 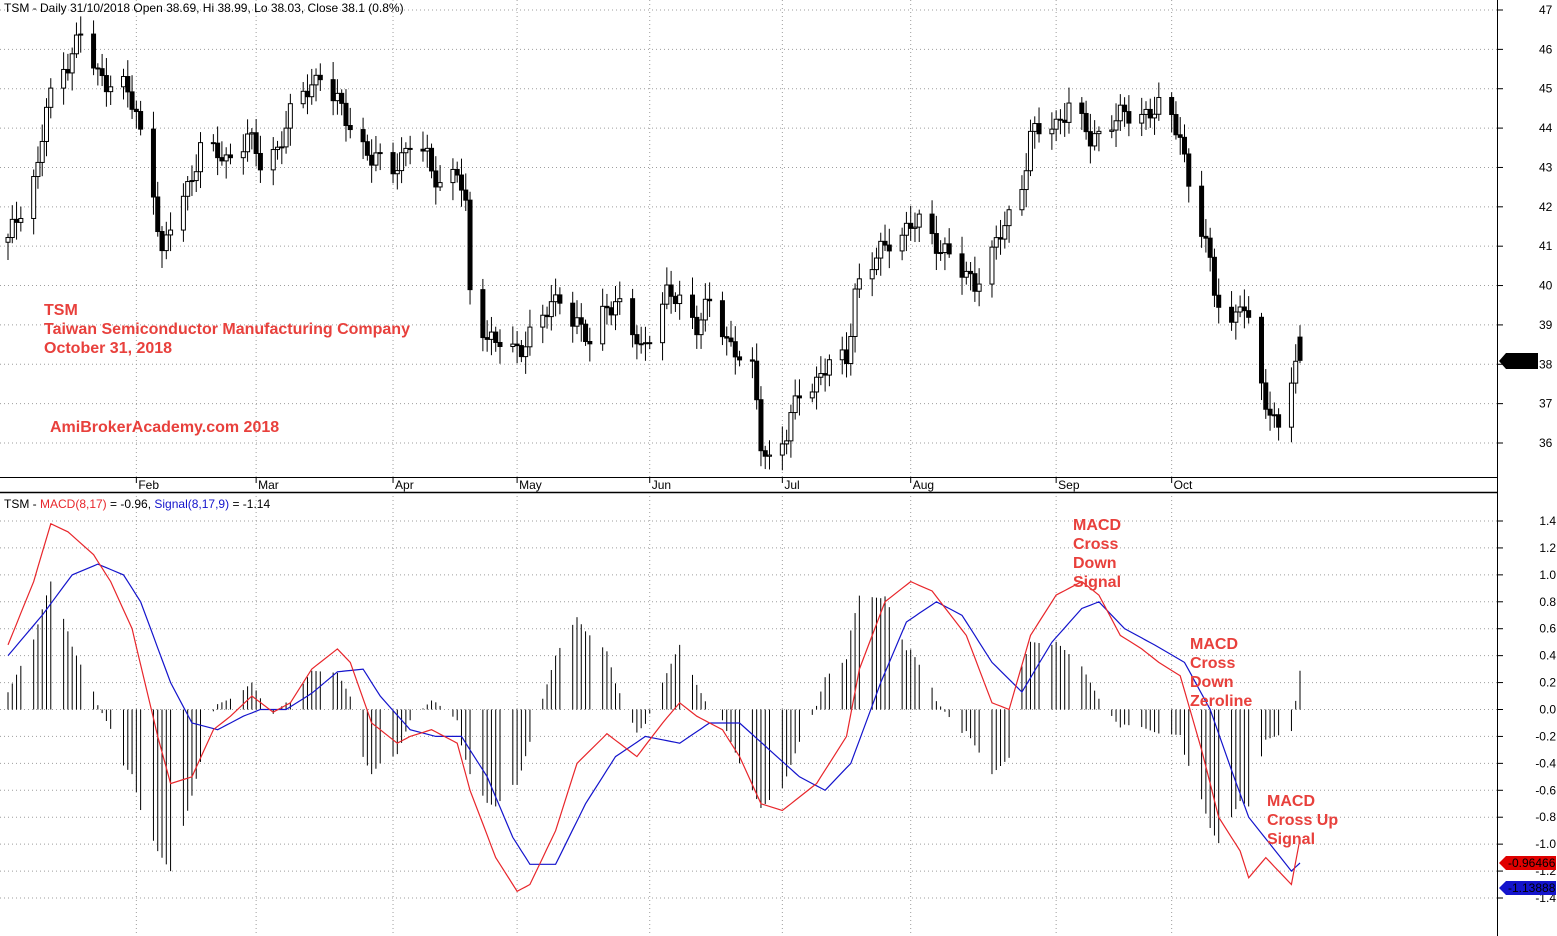 What do you see at coordinates (923, 485) in the screenshot?
I see `month-label: Aug` at bounding box center [923, 485].